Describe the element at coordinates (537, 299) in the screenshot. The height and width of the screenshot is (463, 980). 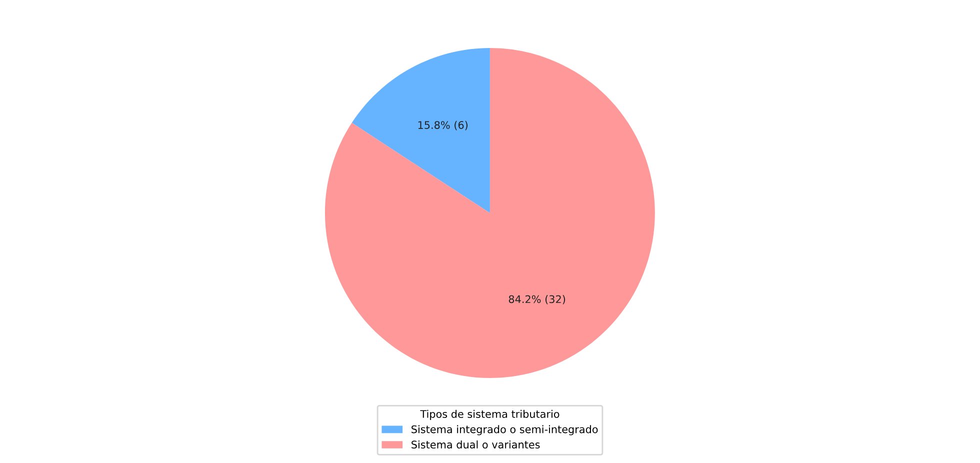
I see `data-label: 84.2% (32)` at that location.